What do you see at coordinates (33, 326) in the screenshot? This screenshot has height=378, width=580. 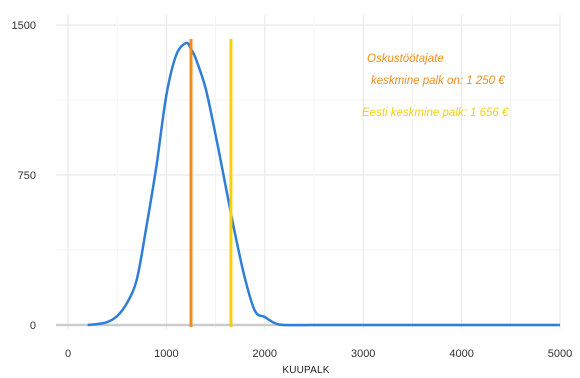 I see `y-tick-label: 0` at bounding box center [33, 326].